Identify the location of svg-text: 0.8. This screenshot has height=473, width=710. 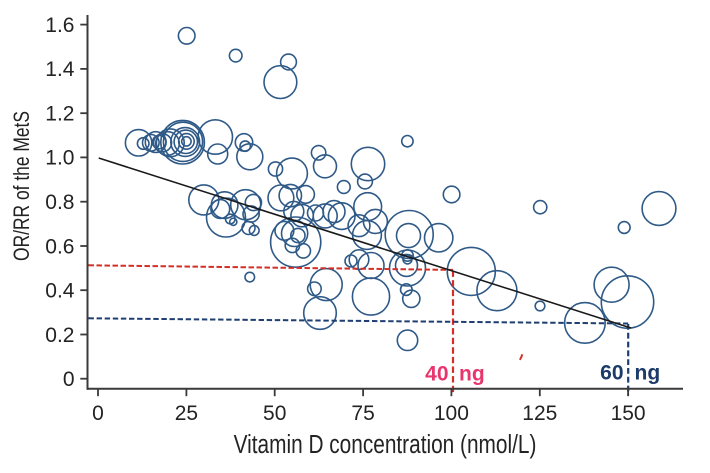
(59, 202).